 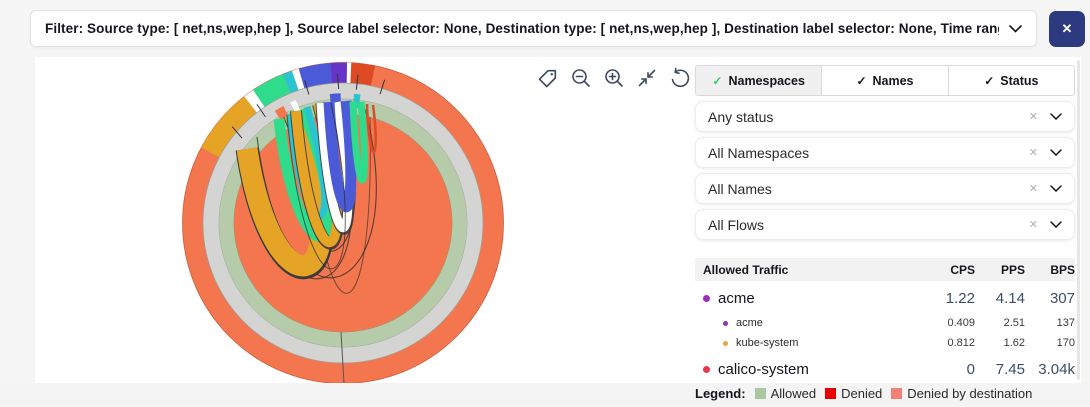 I want to click on close-icon: ✕, so click(x=1067, y=28).